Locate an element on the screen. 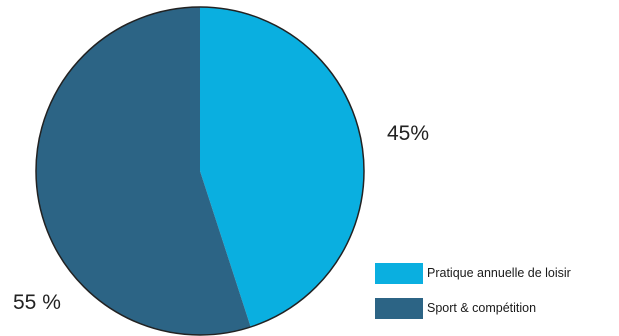  legend-label-leisure: Pratique annuelle de loisir is located at coordinates (499, 273).